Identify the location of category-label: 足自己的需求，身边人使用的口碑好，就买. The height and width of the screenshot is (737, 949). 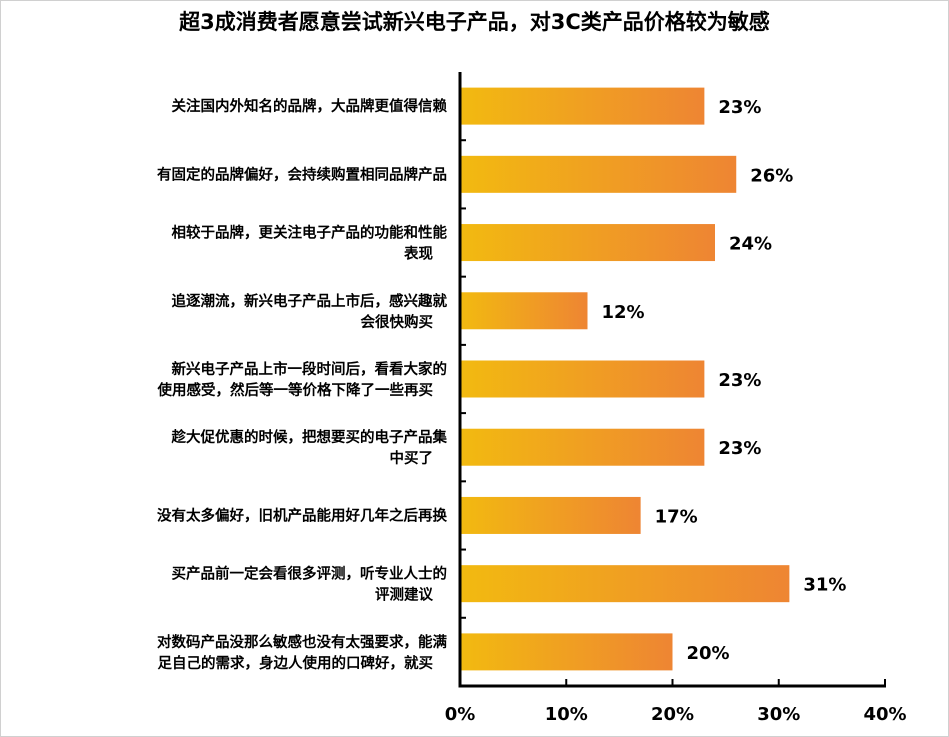
(296, 663).